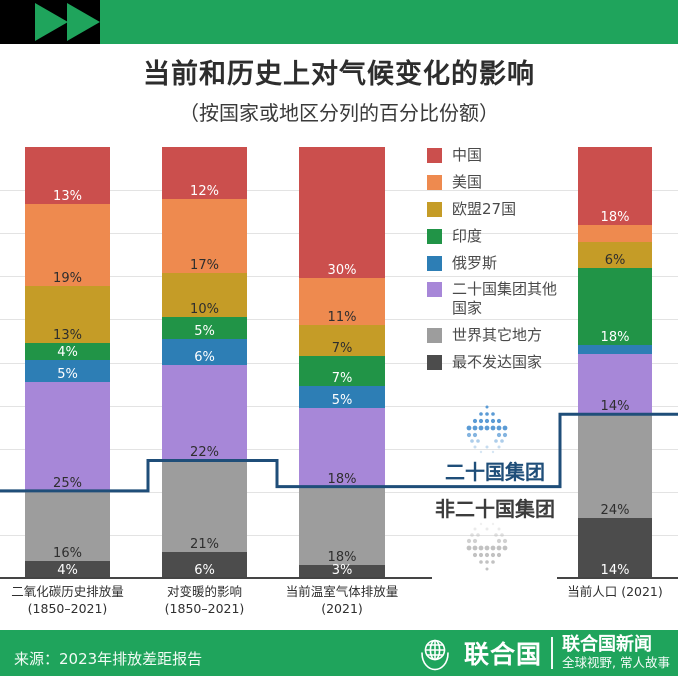  I want to click on legend-item: 世界其它地方, so click(497, 335).